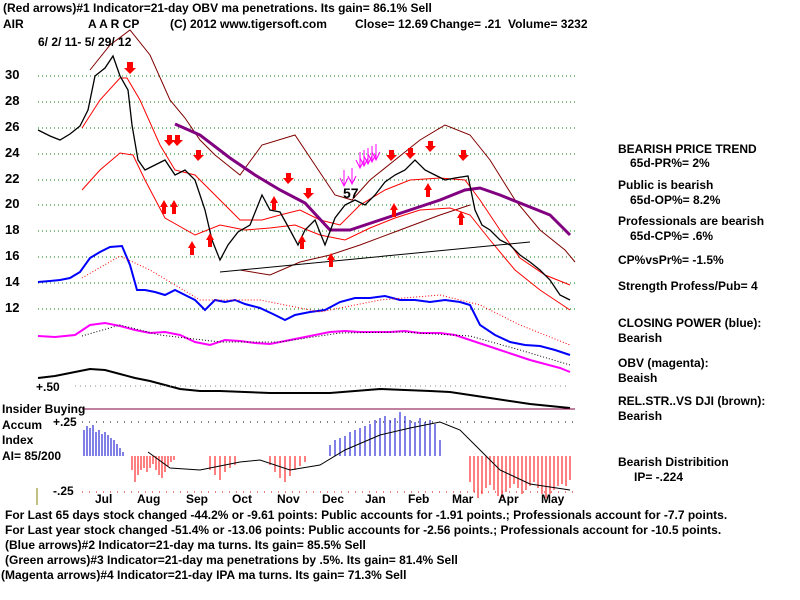 The image size is (800, 600). Describe the element at coordinates (12, 74) in the screenshot. I see `y-tick-30: 30` at that location.